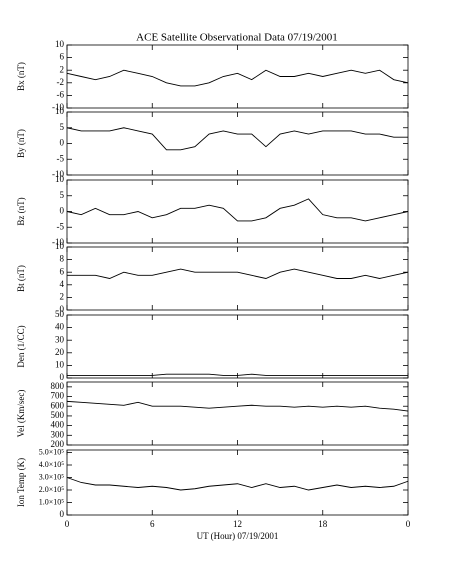 The height and width of the screenshot is (567, 454). What do you see at coordinates (60, 339) in the screenshot?
I see `y-tick-label: 30` at bounding box center [60, 339].